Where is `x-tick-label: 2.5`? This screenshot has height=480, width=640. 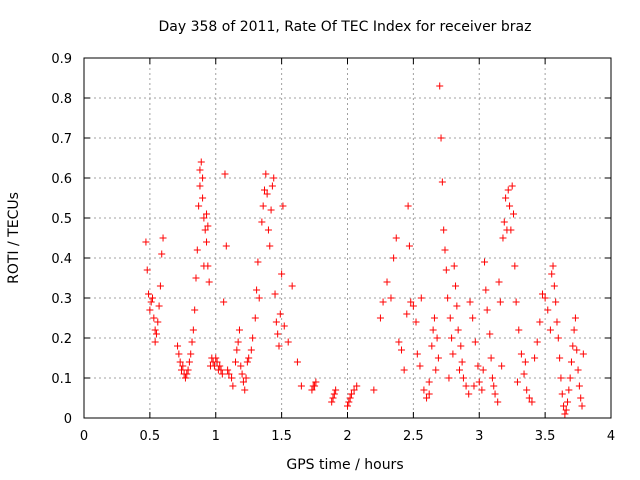 x-tick-label: 2.5 is located at coordinates (413, 436).